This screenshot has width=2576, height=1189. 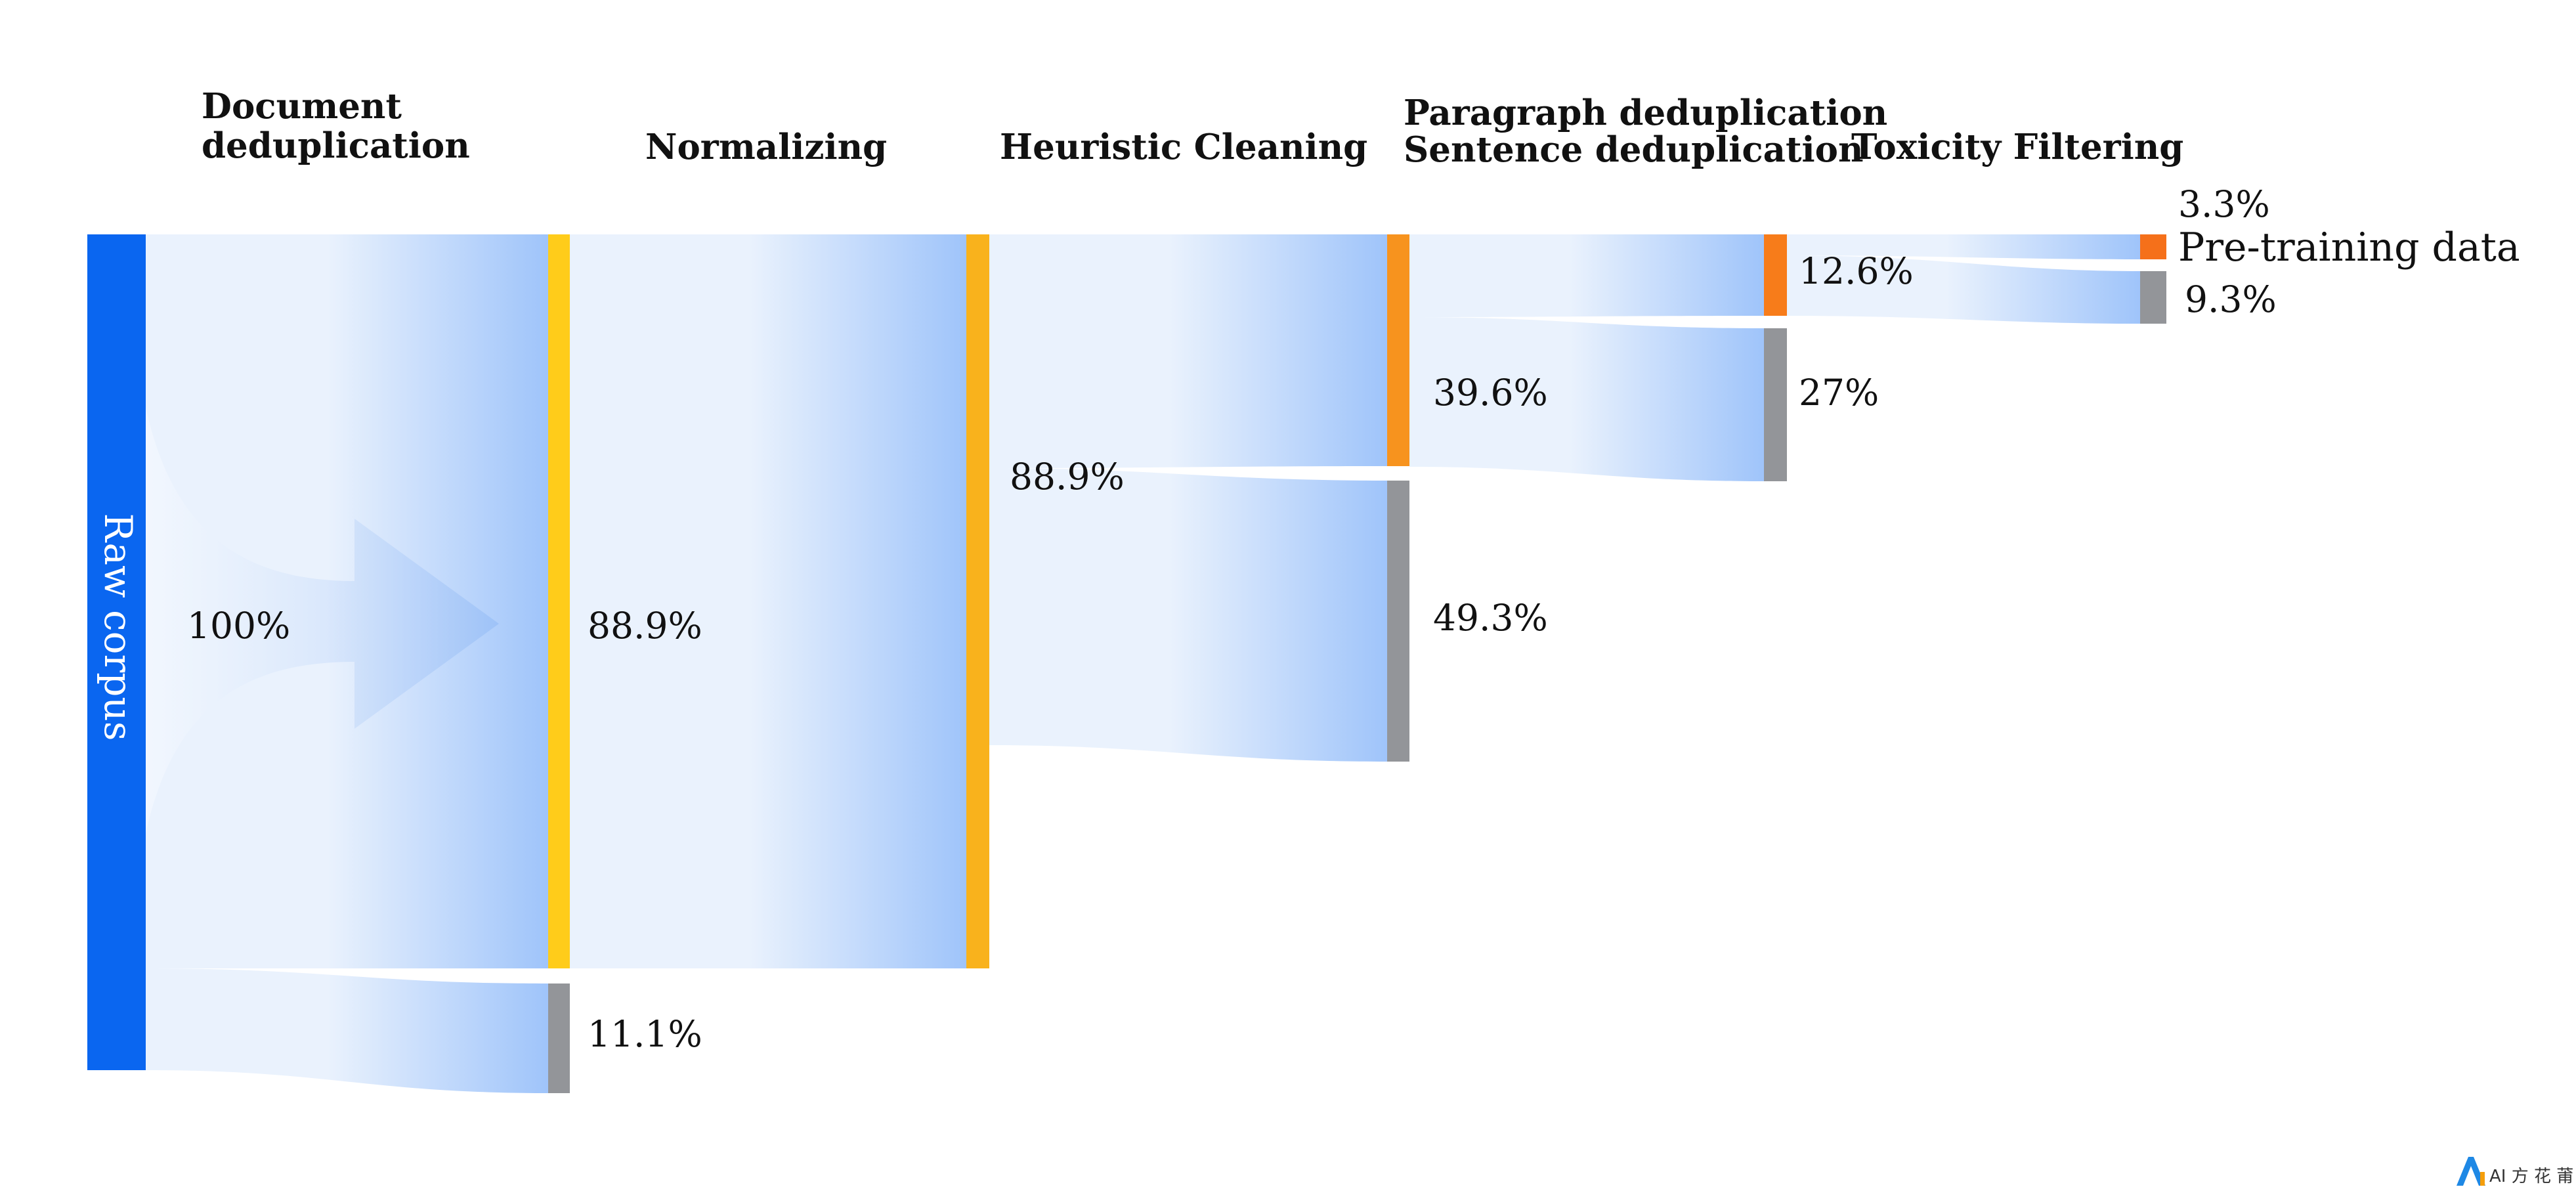 What do you see at coordinates (322, 621) in the screenshot?
I see `flow-direction-arrow-icon` at bounding box center [322, 621].